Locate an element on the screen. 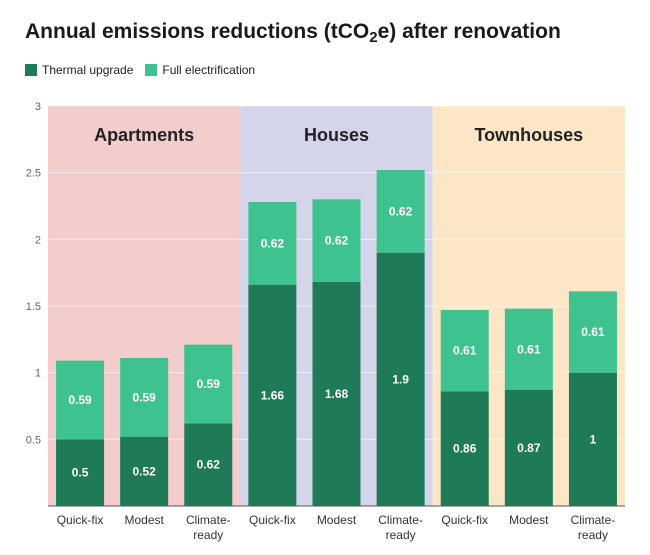  y-tick-label: 0.5 is located at coordinates (33, 440).